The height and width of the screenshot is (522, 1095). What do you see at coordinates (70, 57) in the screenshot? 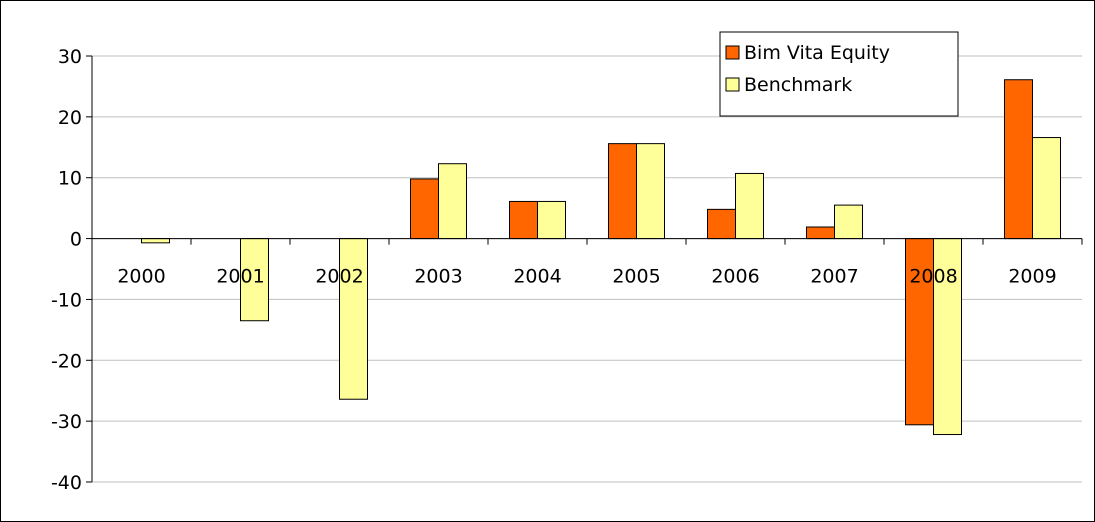
I see `y-tick-label: 30` at bounding box center [70, 57].